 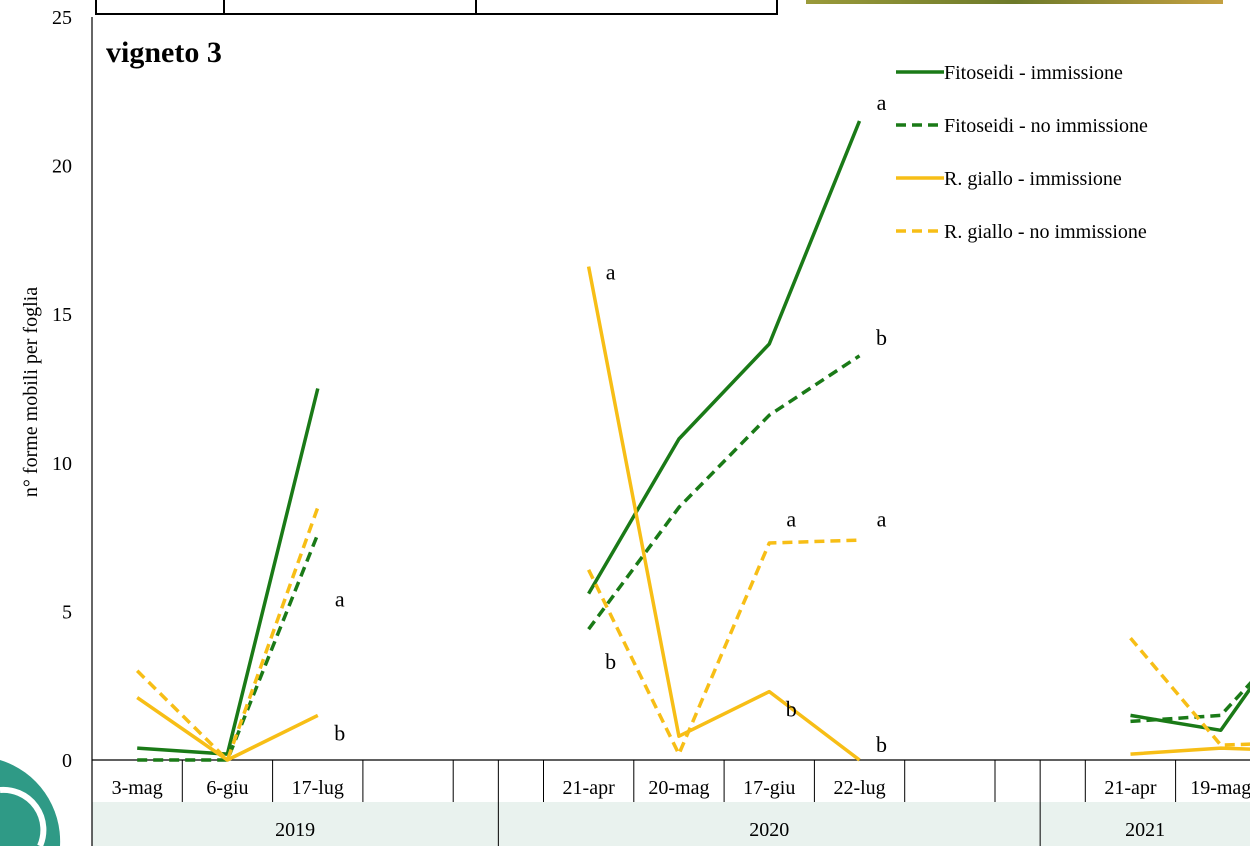 I want to click on year-label: 2021, so click(x=1145, y=830).